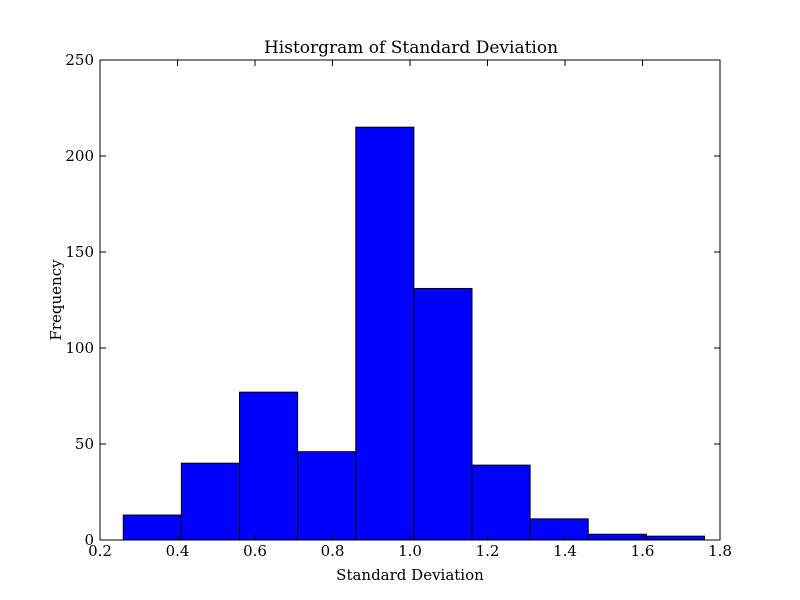  I want to click on chart-title: Historgram of Standard Deviation, so click(411, 48).